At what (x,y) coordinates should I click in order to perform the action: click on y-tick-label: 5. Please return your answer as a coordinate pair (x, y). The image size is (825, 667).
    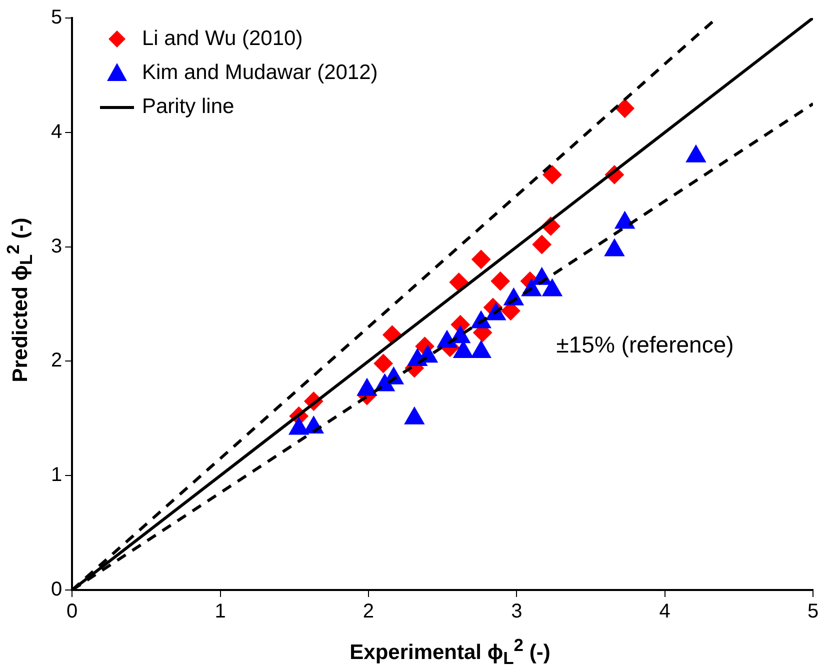
    Looking at the image, I should click on (56, 17).